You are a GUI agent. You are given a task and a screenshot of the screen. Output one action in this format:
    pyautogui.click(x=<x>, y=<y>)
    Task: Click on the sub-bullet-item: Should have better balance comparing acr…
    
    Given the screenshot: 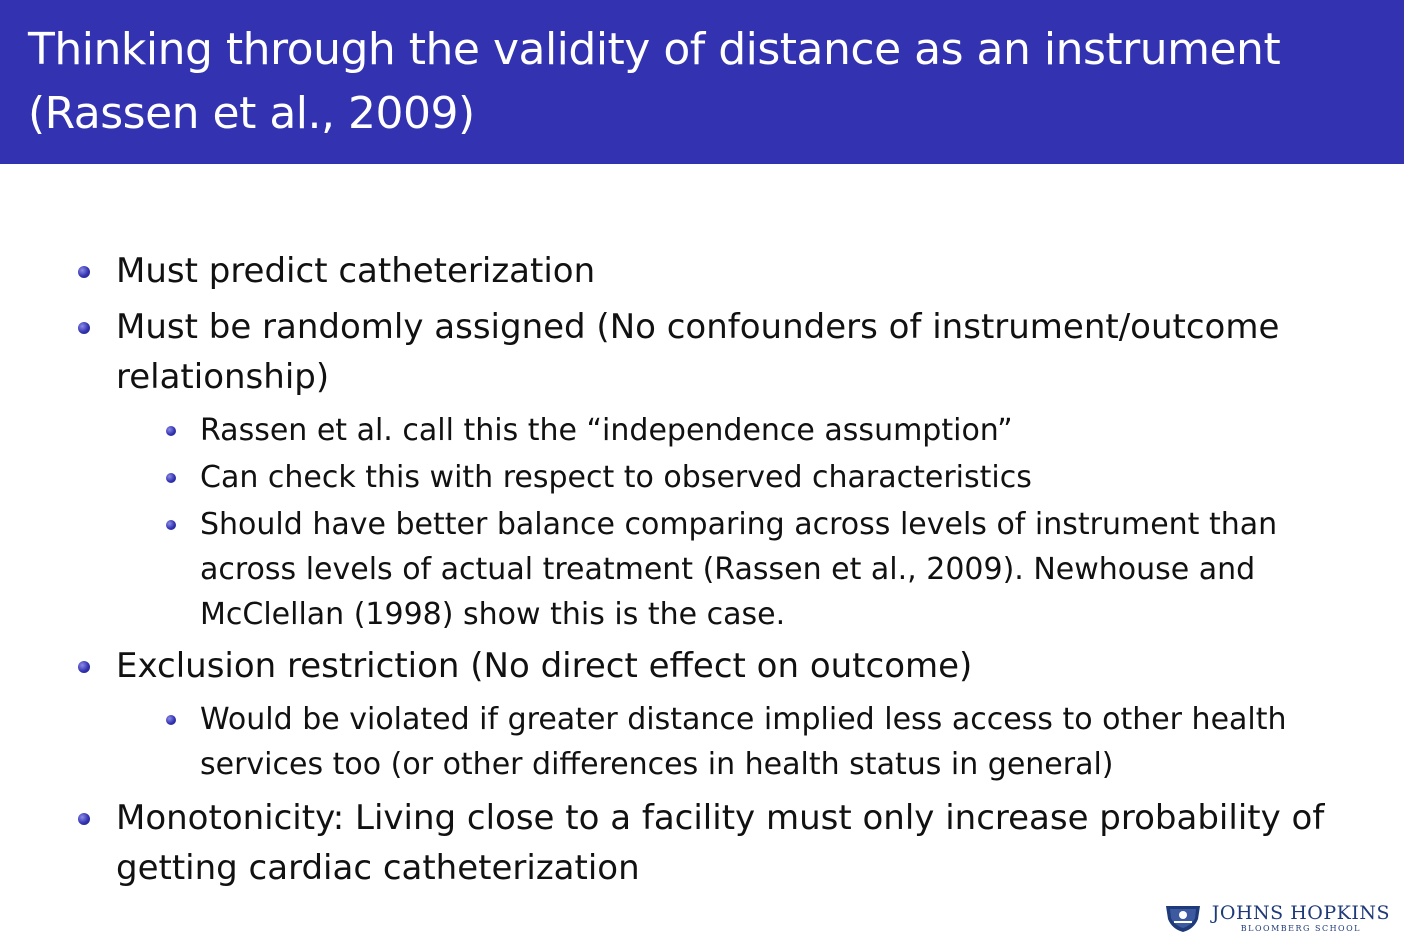 What is the action you would take?
    pyautogui.click(x=702, y=569)
    